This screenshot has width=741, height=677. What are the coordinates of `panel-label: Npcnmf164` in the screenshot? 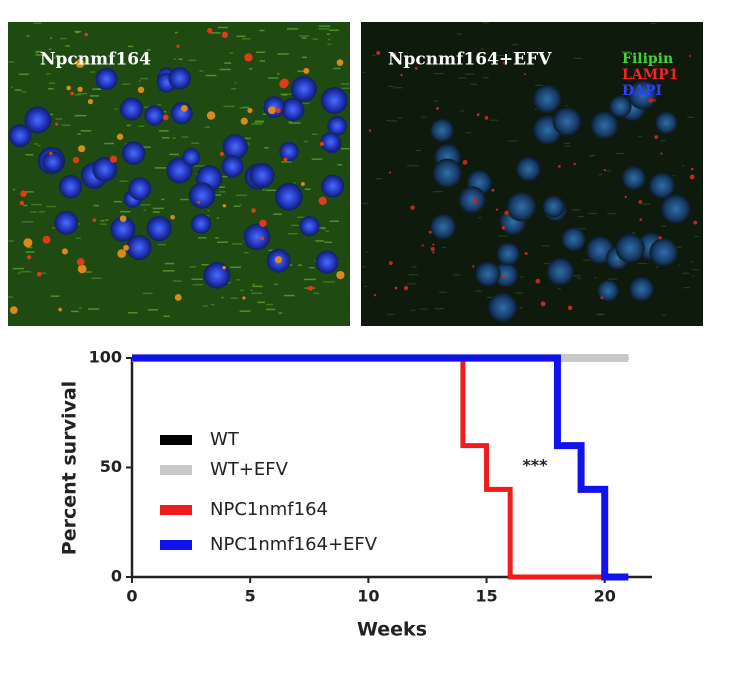 It's located at (95, 60).